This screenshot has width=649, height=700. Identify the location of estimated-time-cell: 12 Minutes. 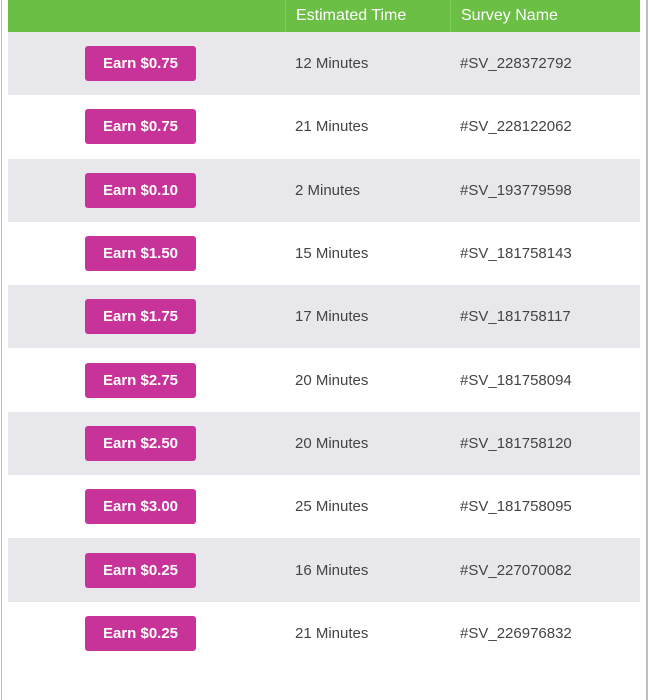
(332, 64).